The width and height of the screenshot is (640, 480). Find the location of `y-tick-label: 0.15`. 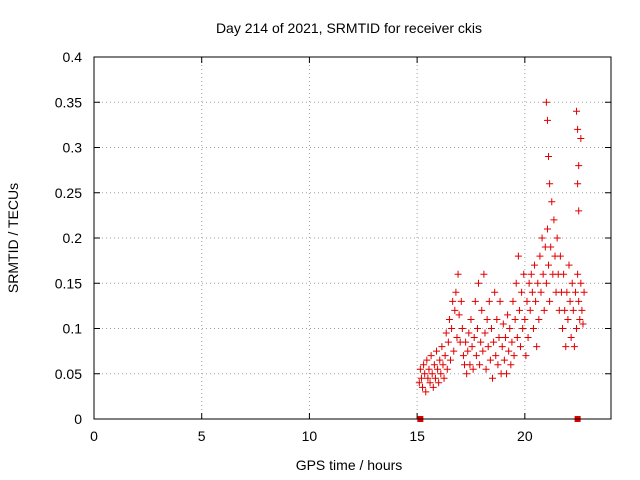

y-tick-label: 0.15 is located at coordinates (68, 283).